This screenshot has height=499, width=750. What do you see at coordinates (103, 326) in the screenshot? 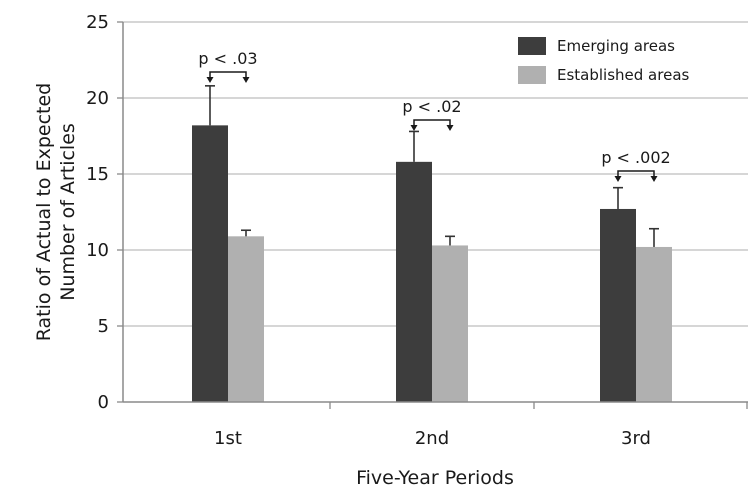
I see `y-tick-label: 5` at bounding box center [103, 326].